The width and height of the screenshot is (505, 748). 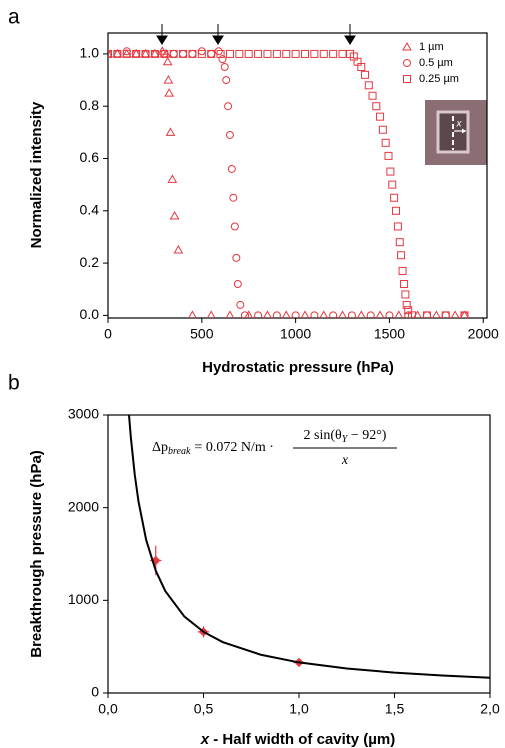 I want to click on eq-lhs-main: Δp, so click(x=160, y=447).